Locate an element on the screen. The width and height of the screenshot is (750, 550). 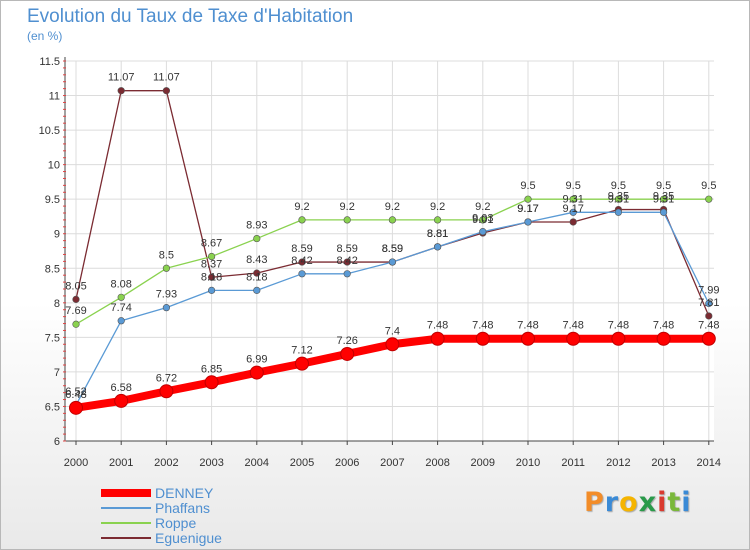
y-tick-label: 11.5 is located at coordinates (49, 62).